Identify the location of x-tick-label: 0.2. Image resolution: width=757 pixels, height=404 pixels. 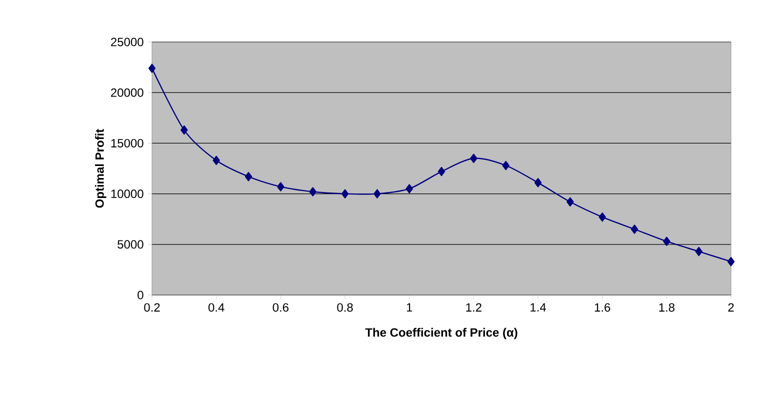
(152, 307).